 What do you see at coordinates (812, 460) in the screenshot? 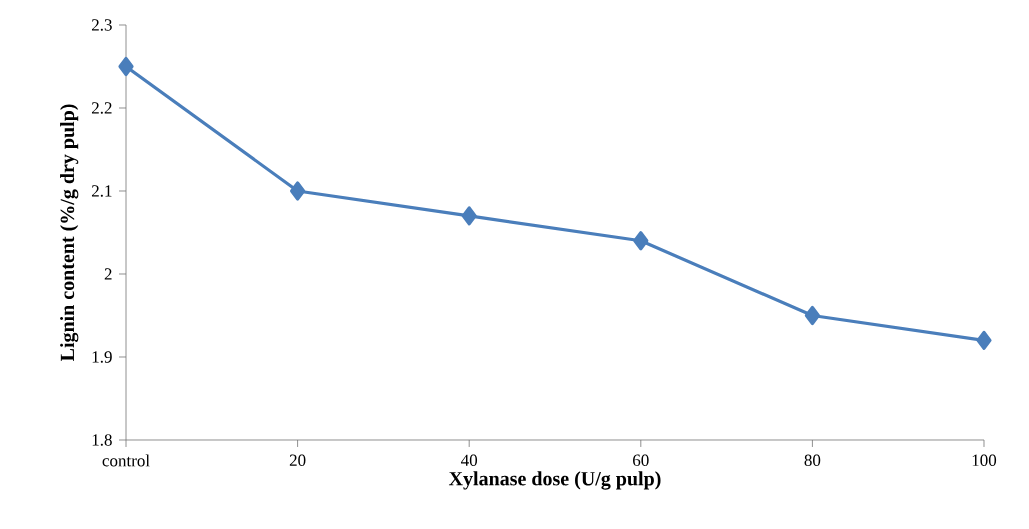
I see `x-tick-label: 80` at bounding box center [812, 460].